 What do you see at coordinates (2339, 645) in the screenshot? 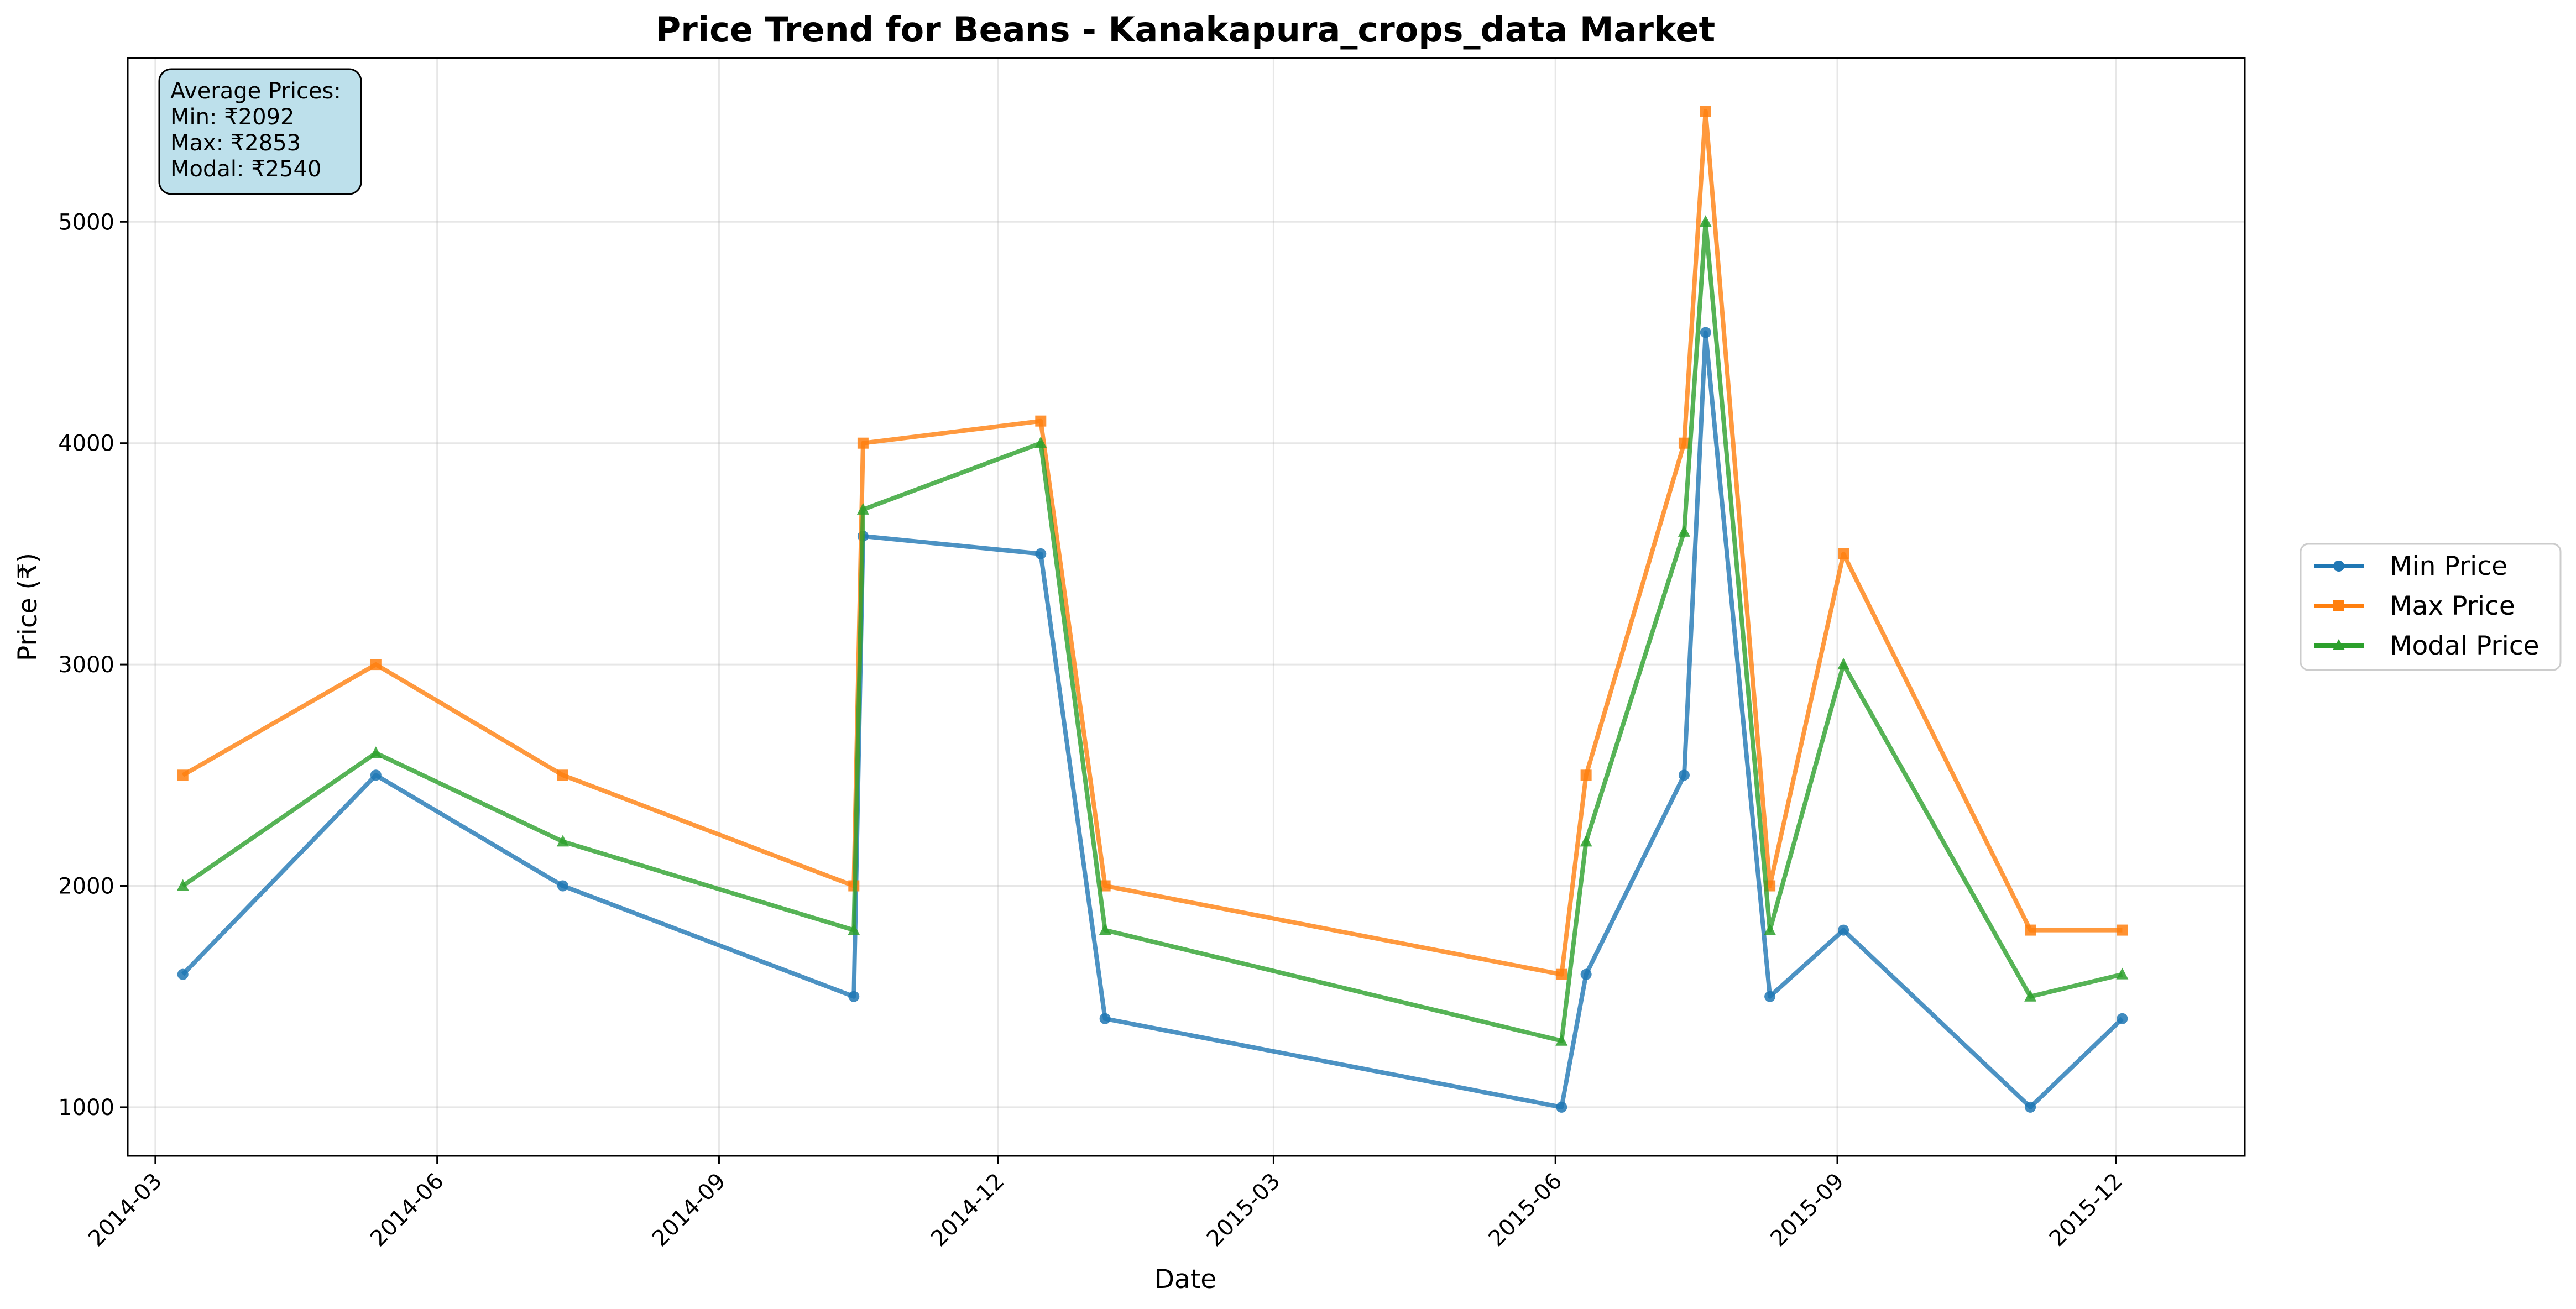
I see `legend-marker-modal-price` at bounding box center [2339, 645].